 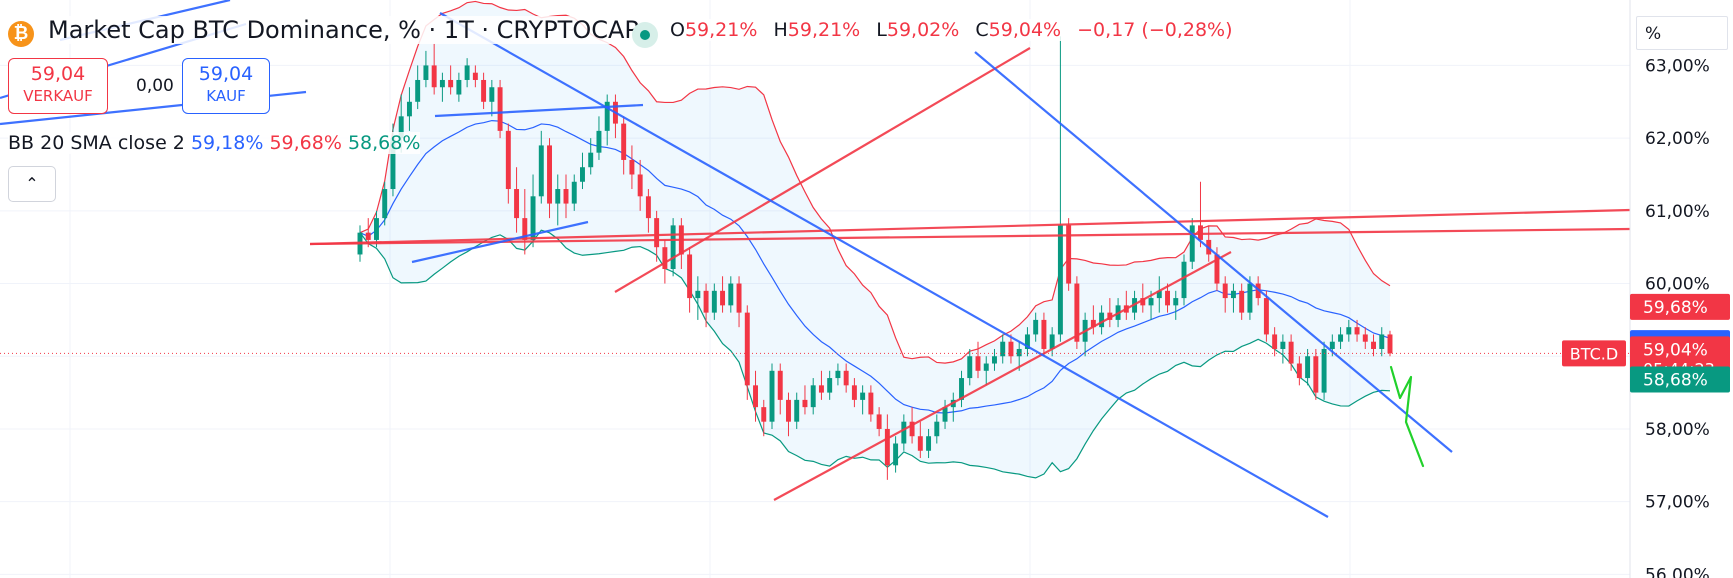 What do you see at coordinates (32, 184) in the screenshot?
I see `collapse-legend-button: ⌃` at bounding box center [32, 184].